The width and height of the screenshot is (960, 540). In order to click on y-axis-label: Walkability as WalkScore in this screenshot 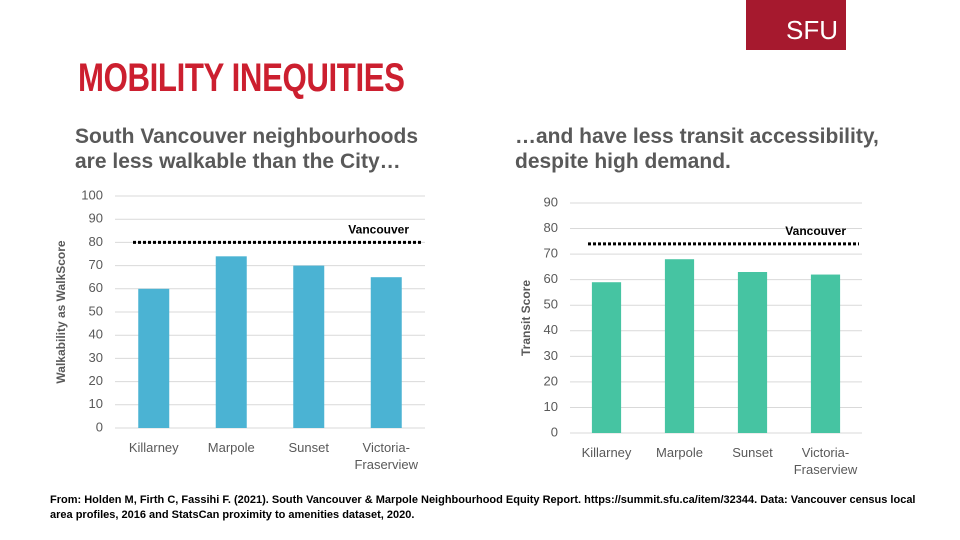, I will do `click(61, 311)`.